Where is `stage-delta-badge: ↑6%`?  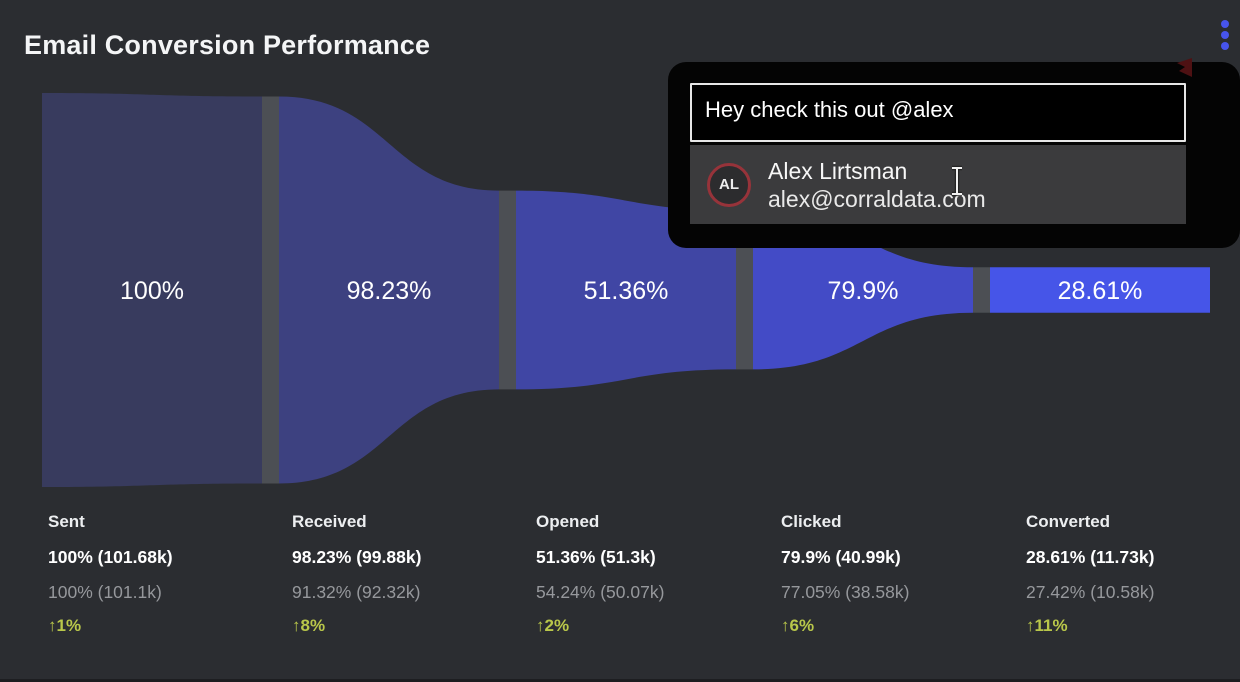
stage-delta-badge: ↑6% is located at coordinates (798, 625).